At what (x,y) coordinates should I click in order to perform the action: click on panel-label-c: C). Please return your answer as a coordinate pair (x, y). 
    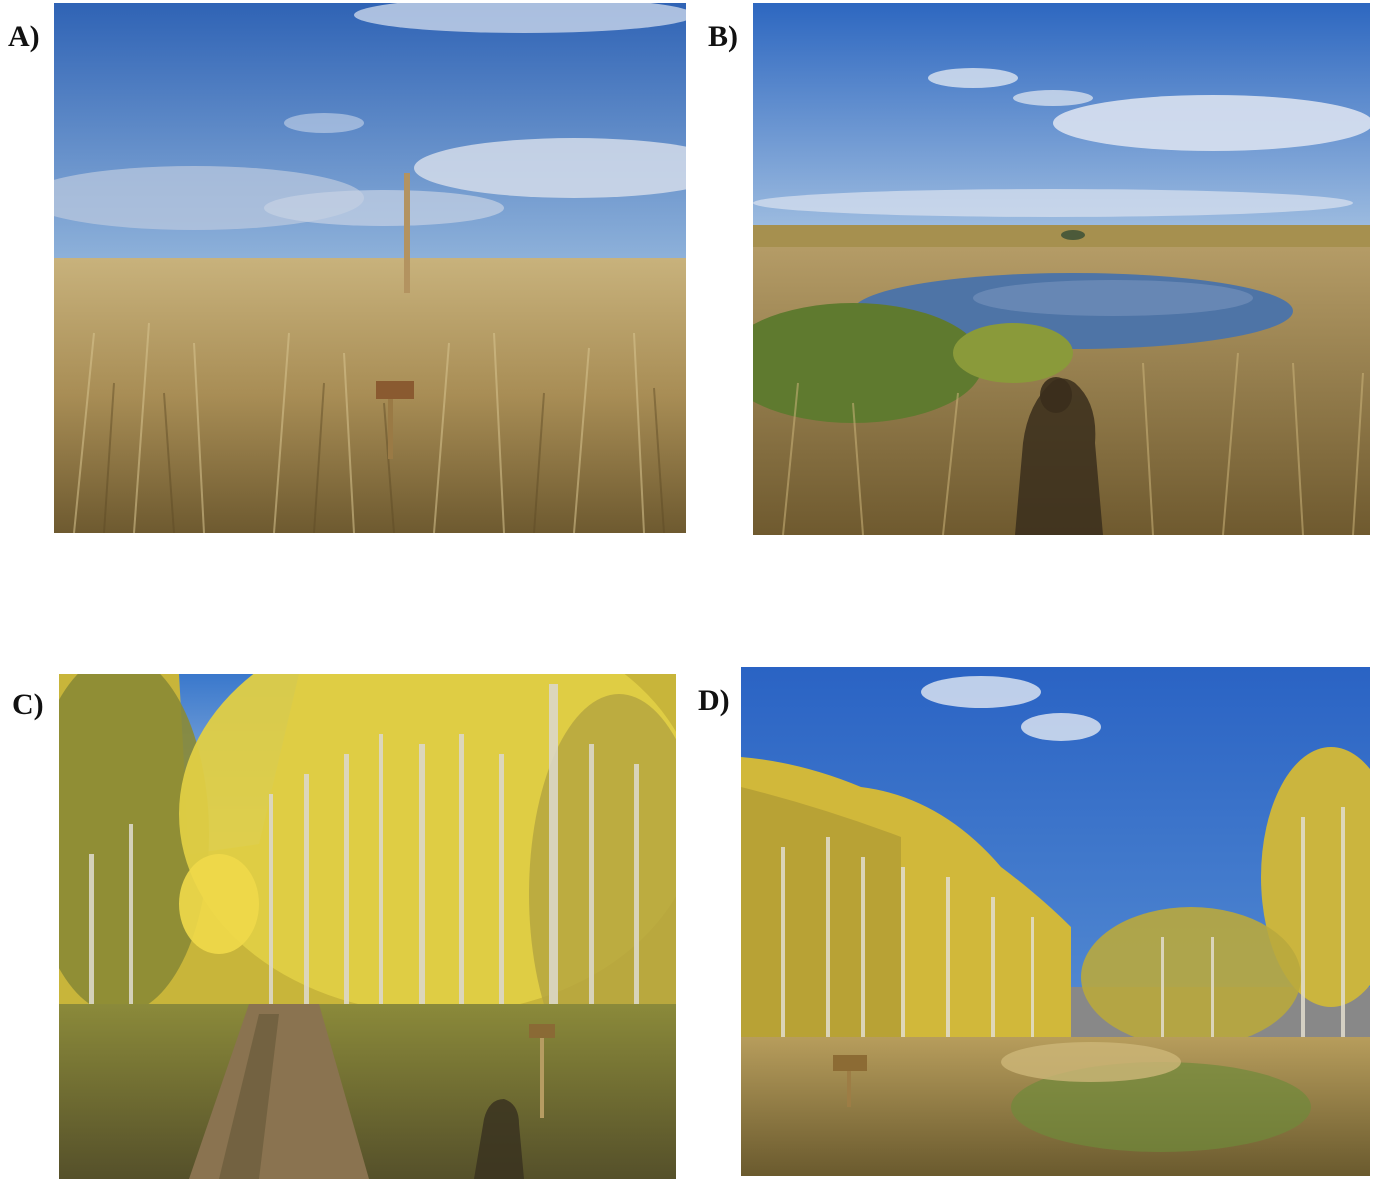
    Looking at the image, I should click on (28, 704).